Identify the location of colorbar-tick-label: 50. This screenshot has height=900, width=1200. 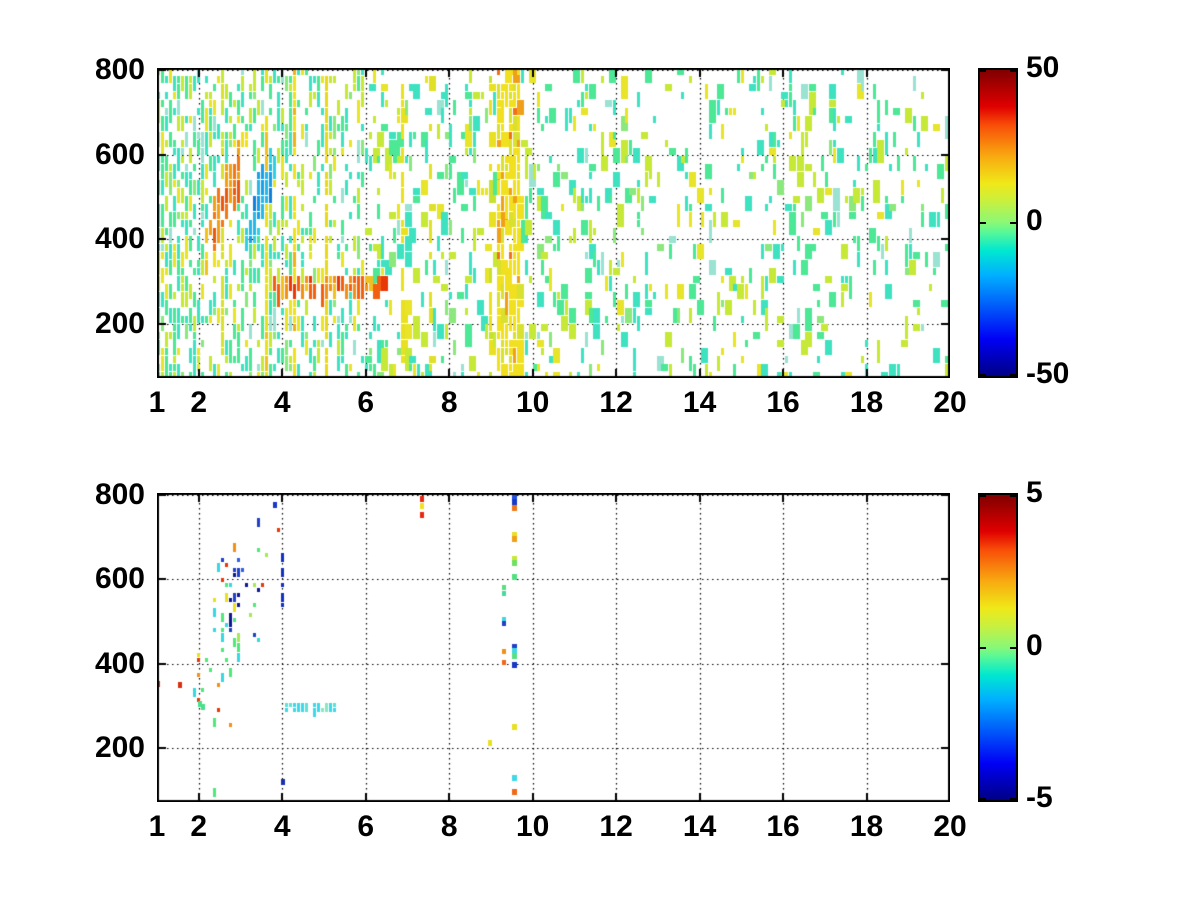
(1043, 67).